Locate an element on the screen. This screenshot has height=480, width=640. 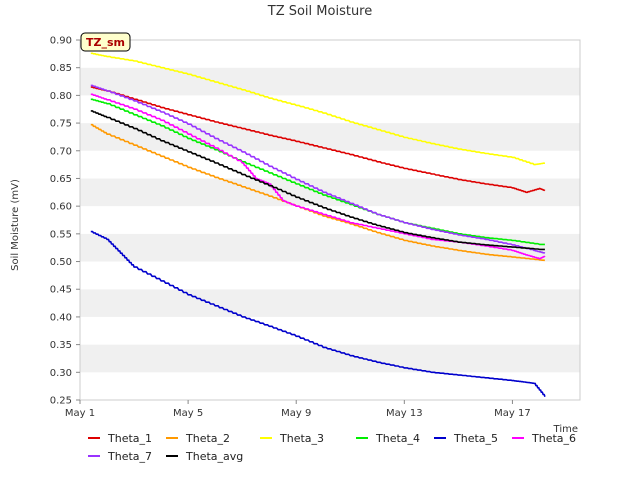
series-badge: TZ_sm is located at coordinates (105, 42).